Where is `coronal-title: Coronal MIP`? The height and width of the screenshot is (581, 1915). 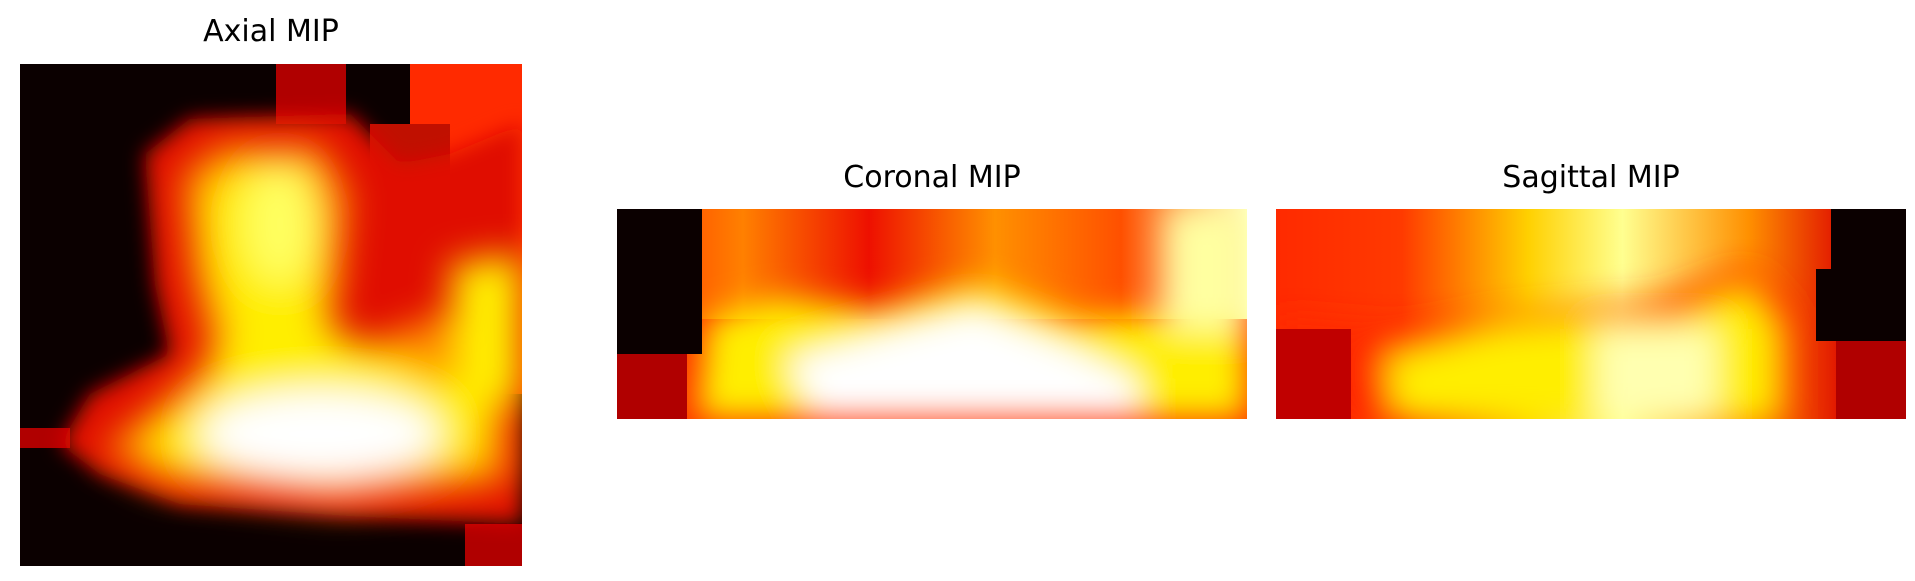 coronal-title: Coronal MIP is located at coordinates (932, 177).